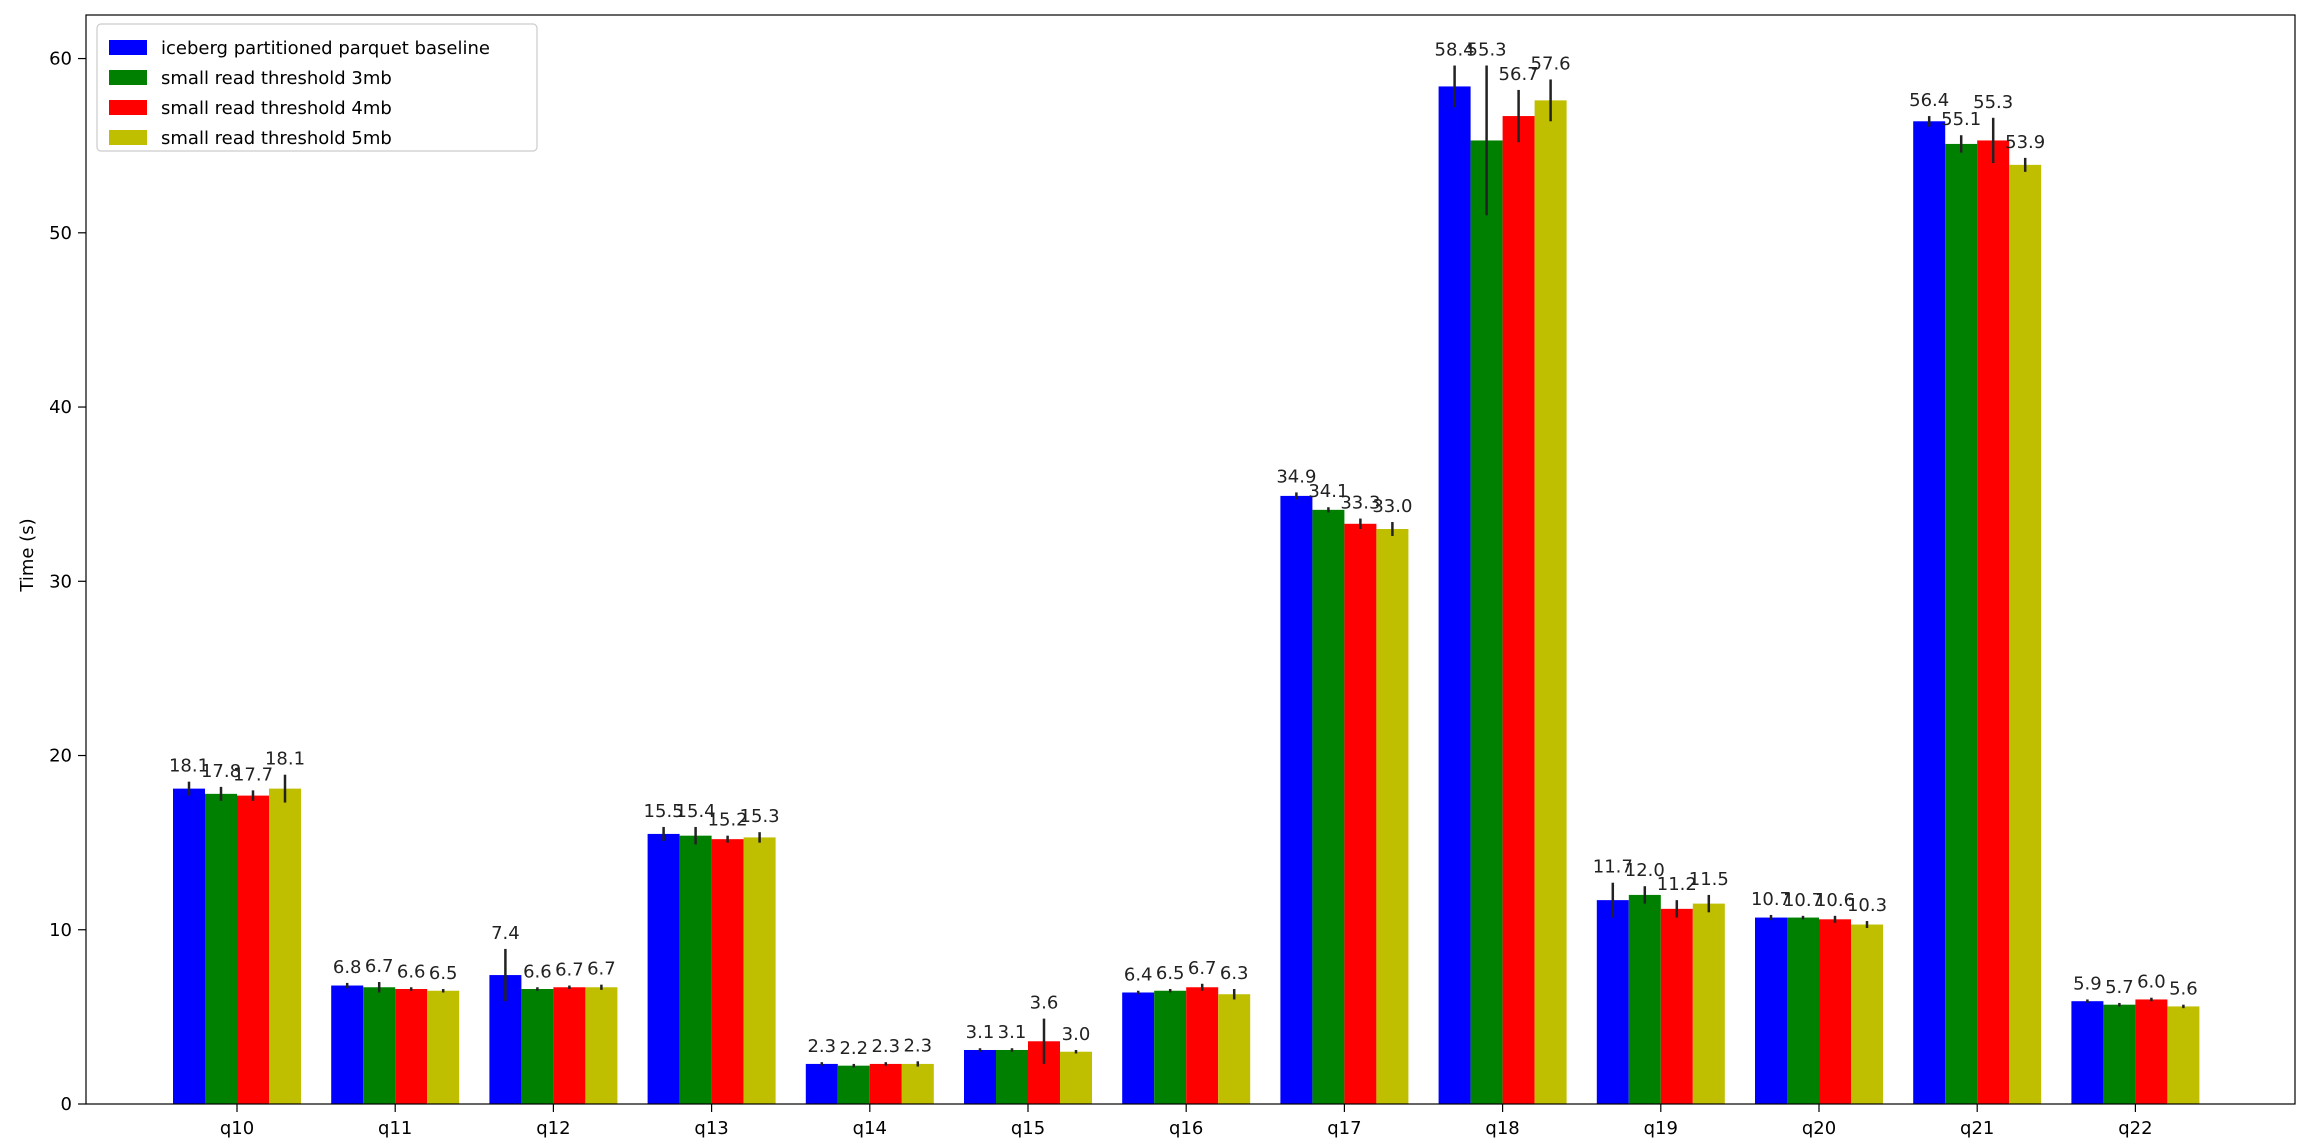 The width and height of the screenshot is (2302, 1143). What do you see at coordinates (60, 756) in the screenshot?
I see `y-tick-label: 20` at bounding box center [60, 756].